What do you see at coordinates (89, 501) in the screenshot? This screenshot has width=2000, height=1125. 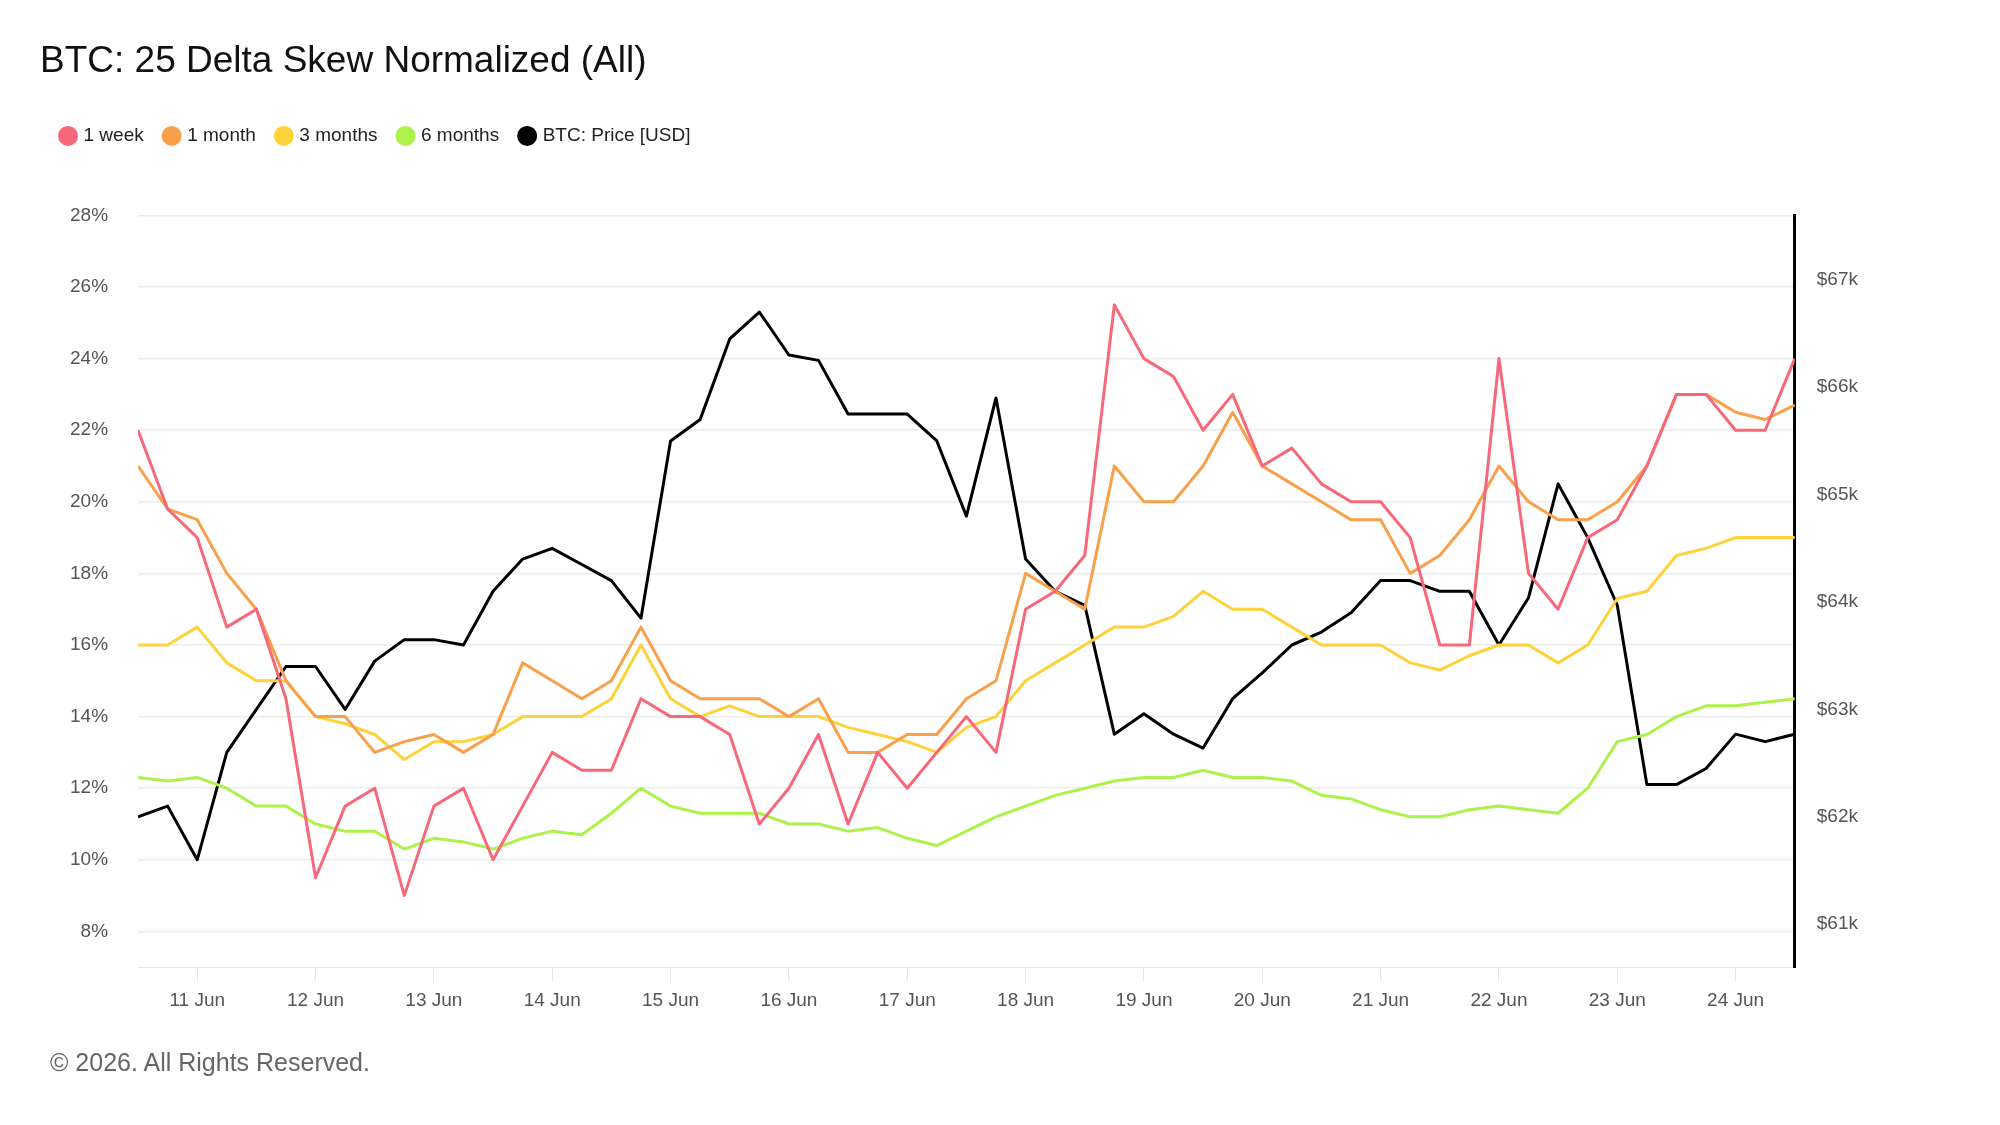 I see `y-tick-label: 20%` at bounding box center [89, 501].